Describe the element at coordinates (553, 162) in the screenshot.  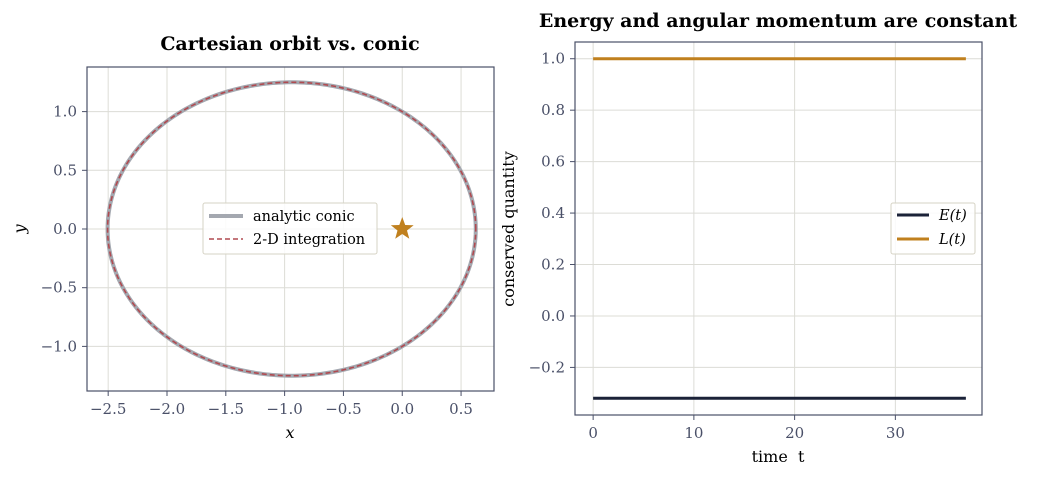
I see `conservation-y-tick-label: 0.6` at that location.